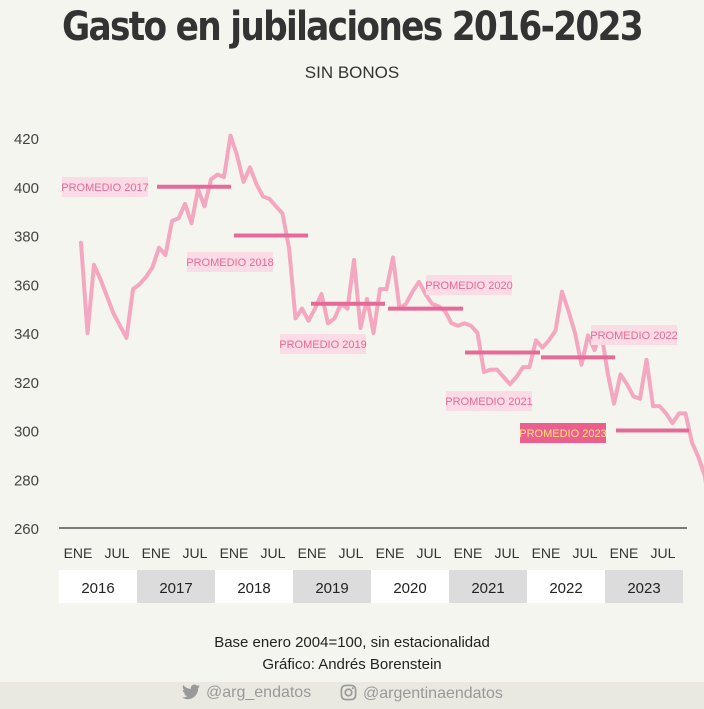 The height and width of the screenshot is (709, 704). I want to click on y-tick-label: 280, so click(26, 480).